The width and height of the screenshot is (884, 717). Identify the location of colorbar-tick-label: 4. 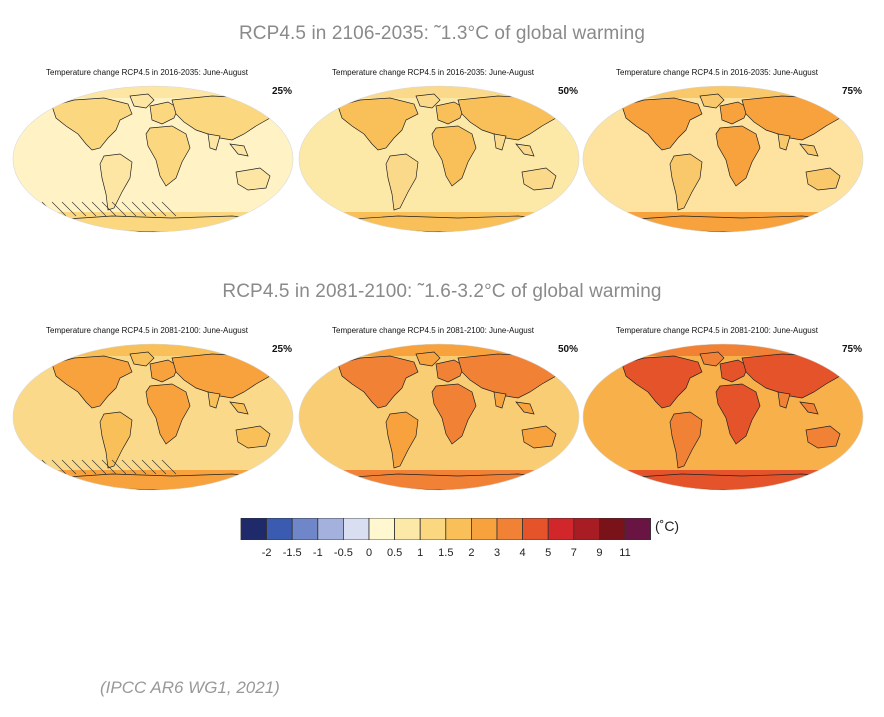
(522, 553).